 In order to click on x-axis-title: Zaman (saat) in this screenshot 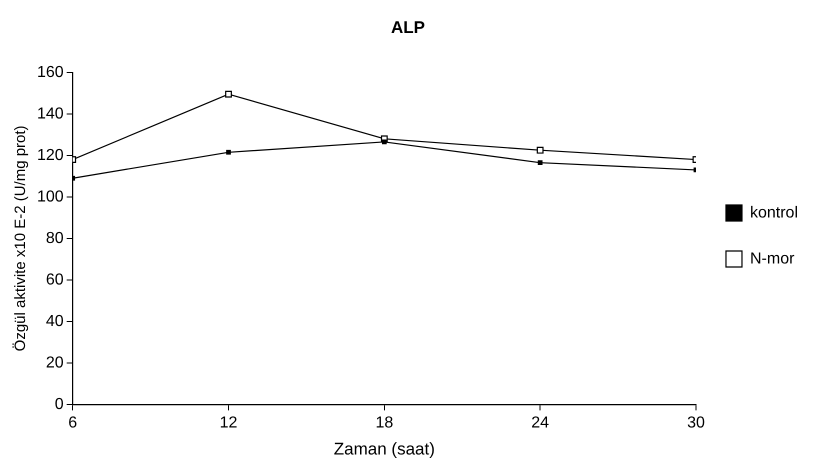, I will do `click(384, 448)`.